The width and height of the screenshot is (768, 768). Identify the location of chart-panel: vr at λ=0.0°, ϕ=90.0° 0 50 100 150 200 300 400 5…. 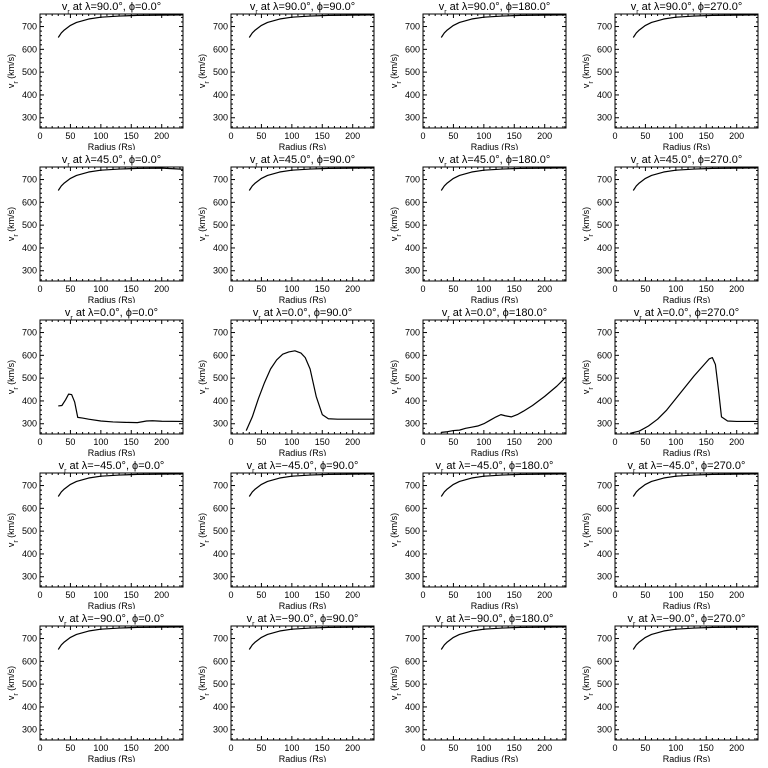
(286, 382).